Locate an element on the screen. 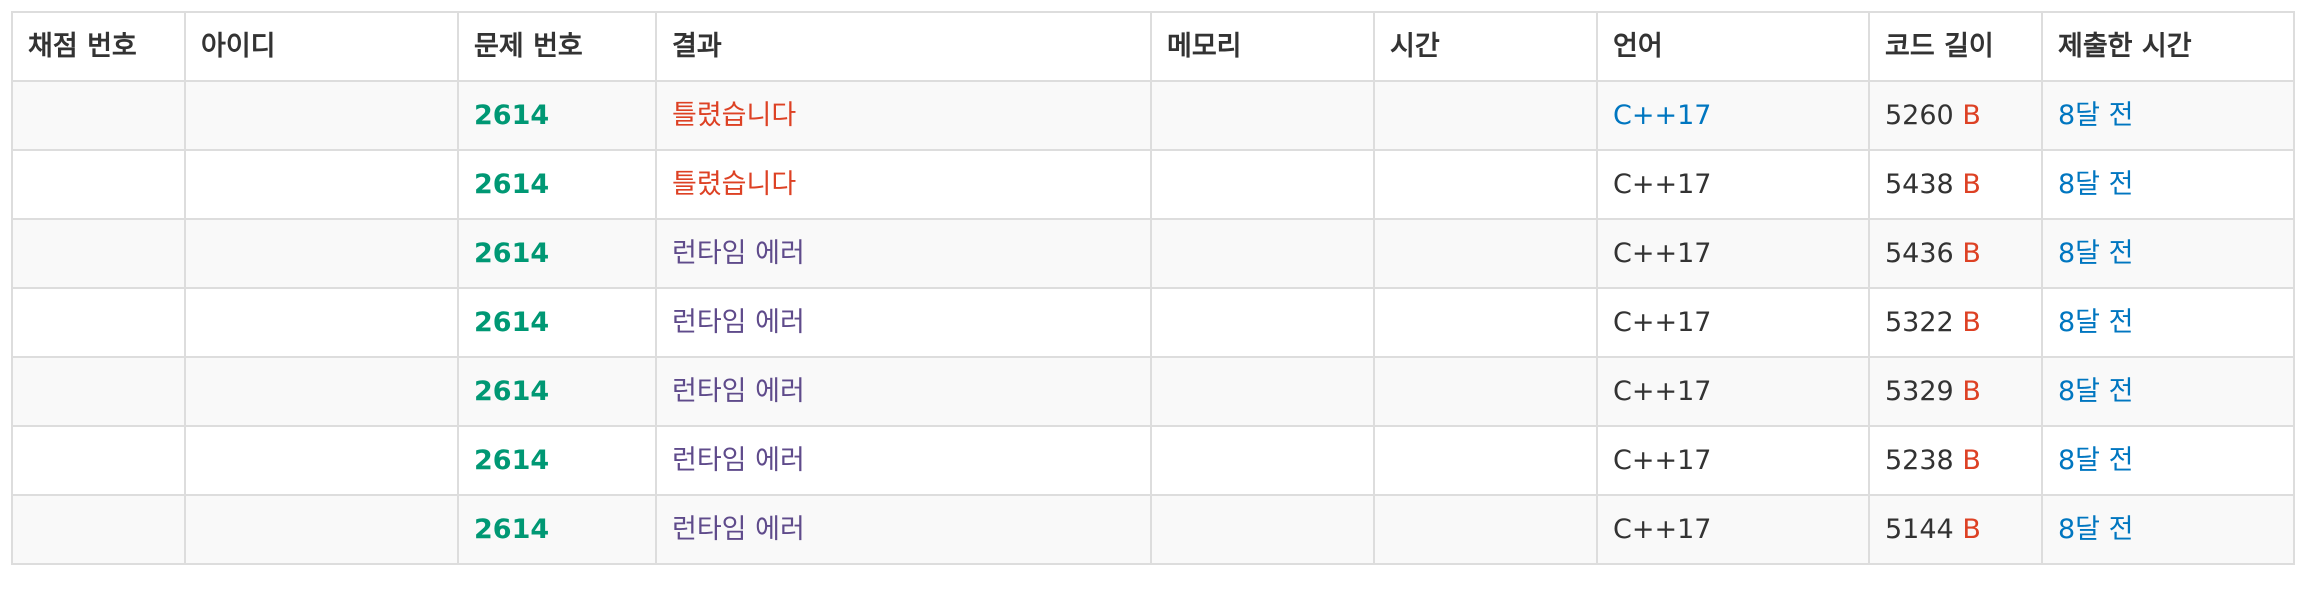  header-user-id: 아이디 is located at coordinates (321, 46).